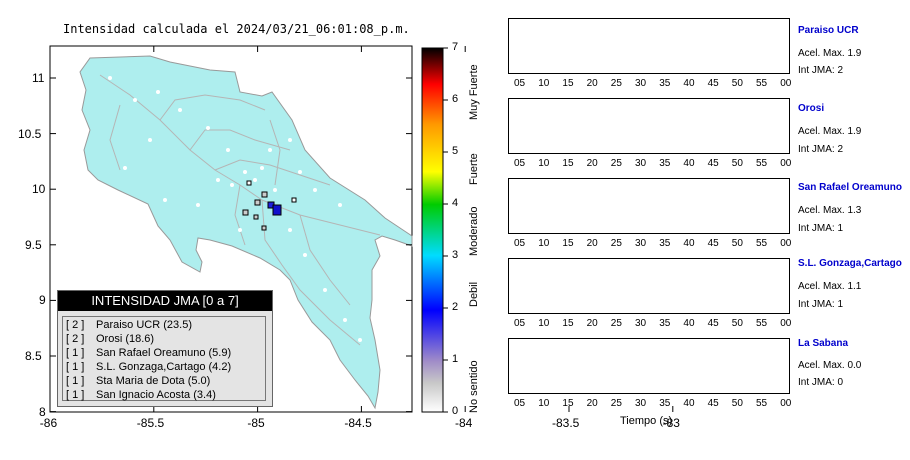 The width and height of the screenshot is (910, 460). Describe the element at coordinates (646, 421) in the screenshot. I see `time-axis-title: Tiempo (s)` at that location.